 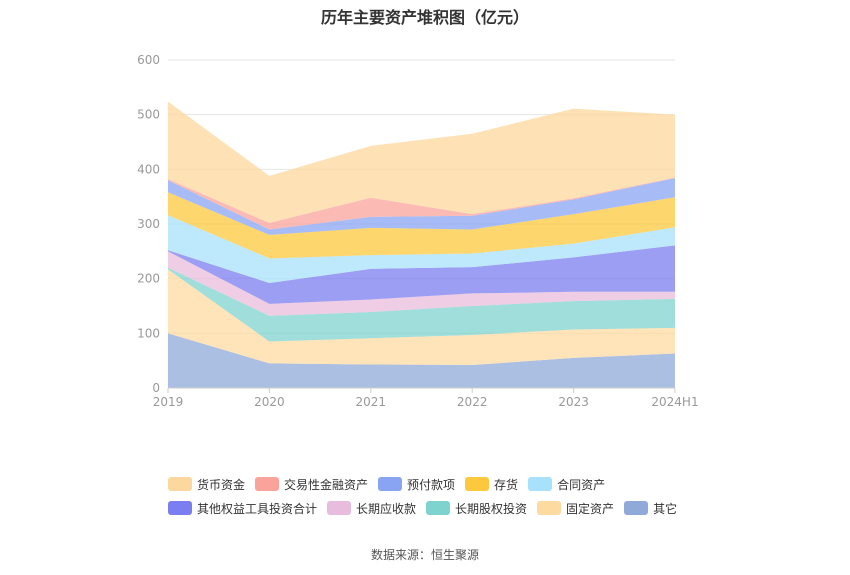 What do you see at coordinates (573, 402) in the screenshot?
I see `x-tick-label: 2023` at bounding box center [573, 402].